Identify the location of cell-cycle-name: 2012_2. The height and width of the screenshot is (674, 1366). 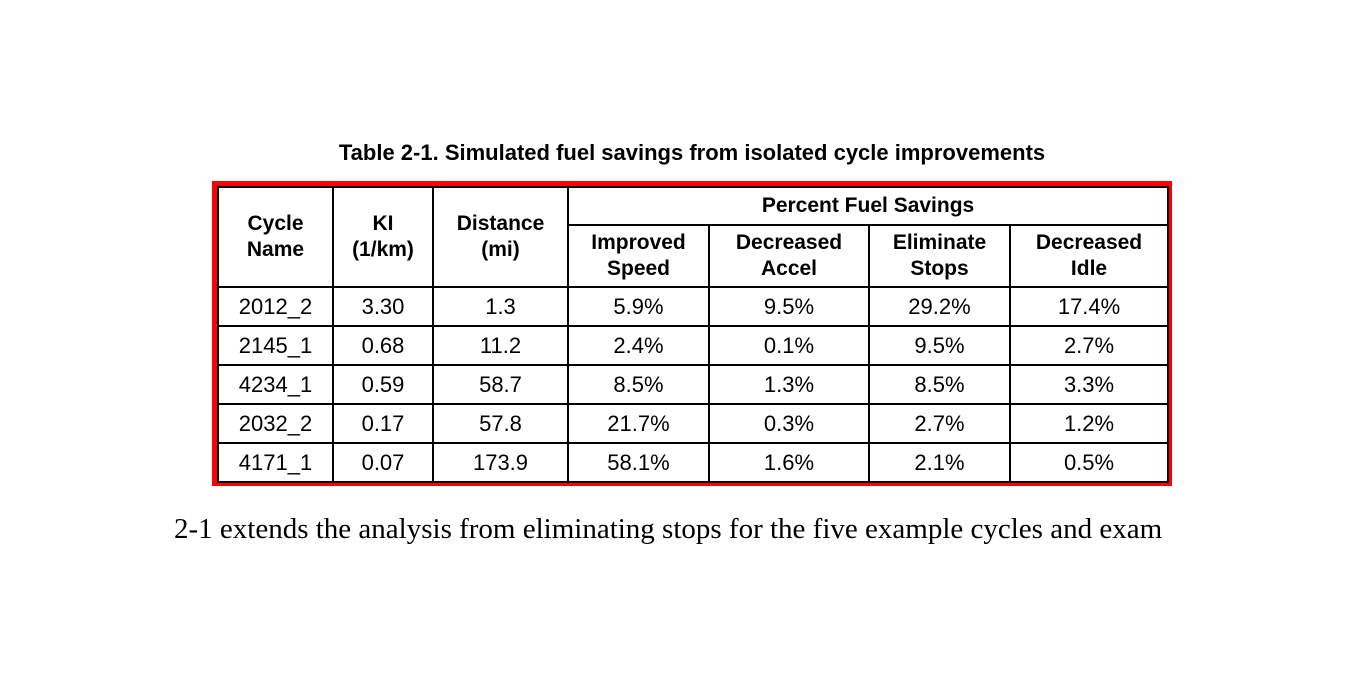
(275, 306).